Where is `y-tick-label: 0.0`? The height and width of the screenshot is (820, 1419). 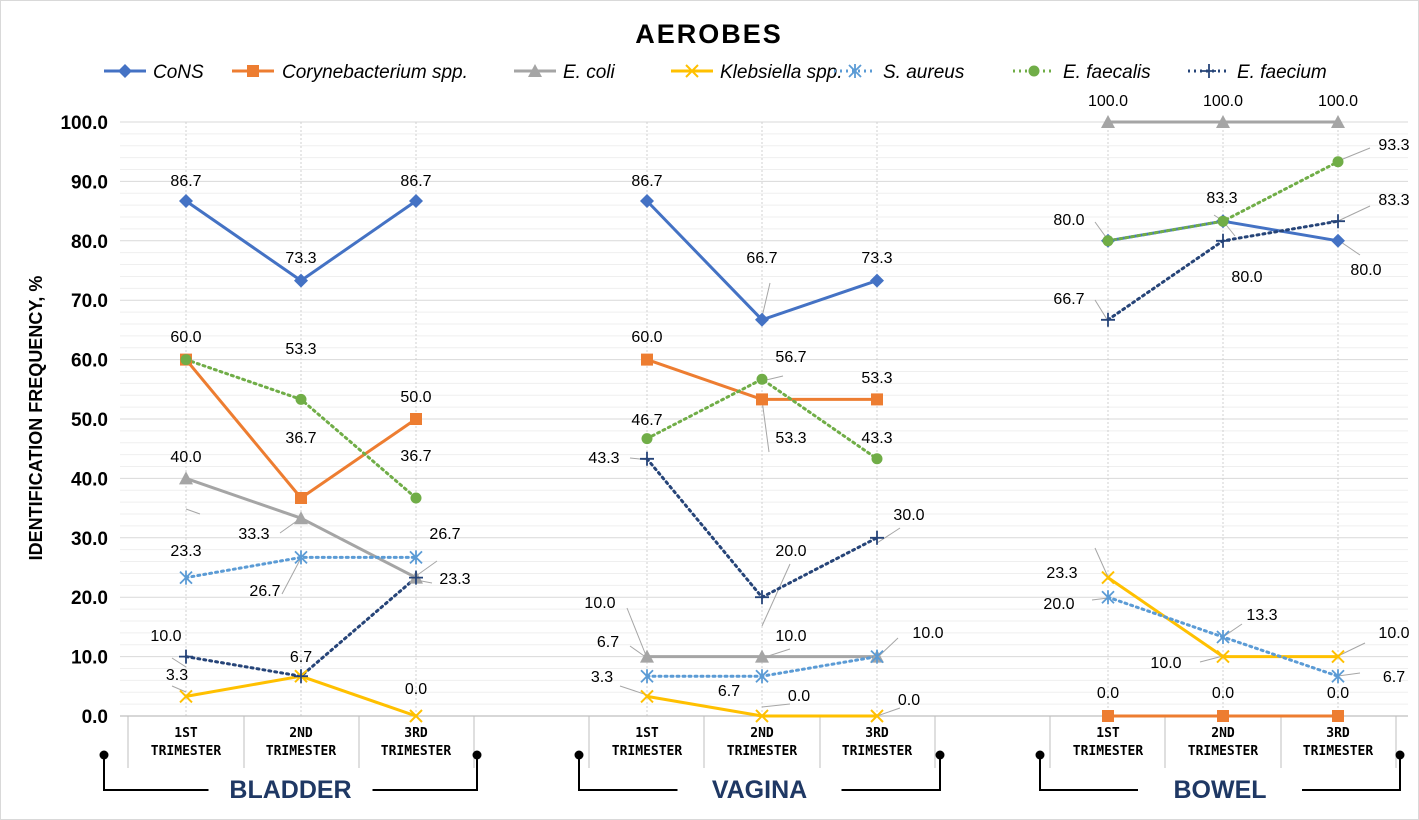 y-tick-label: 0.0 is located at coordinates (95, 717).